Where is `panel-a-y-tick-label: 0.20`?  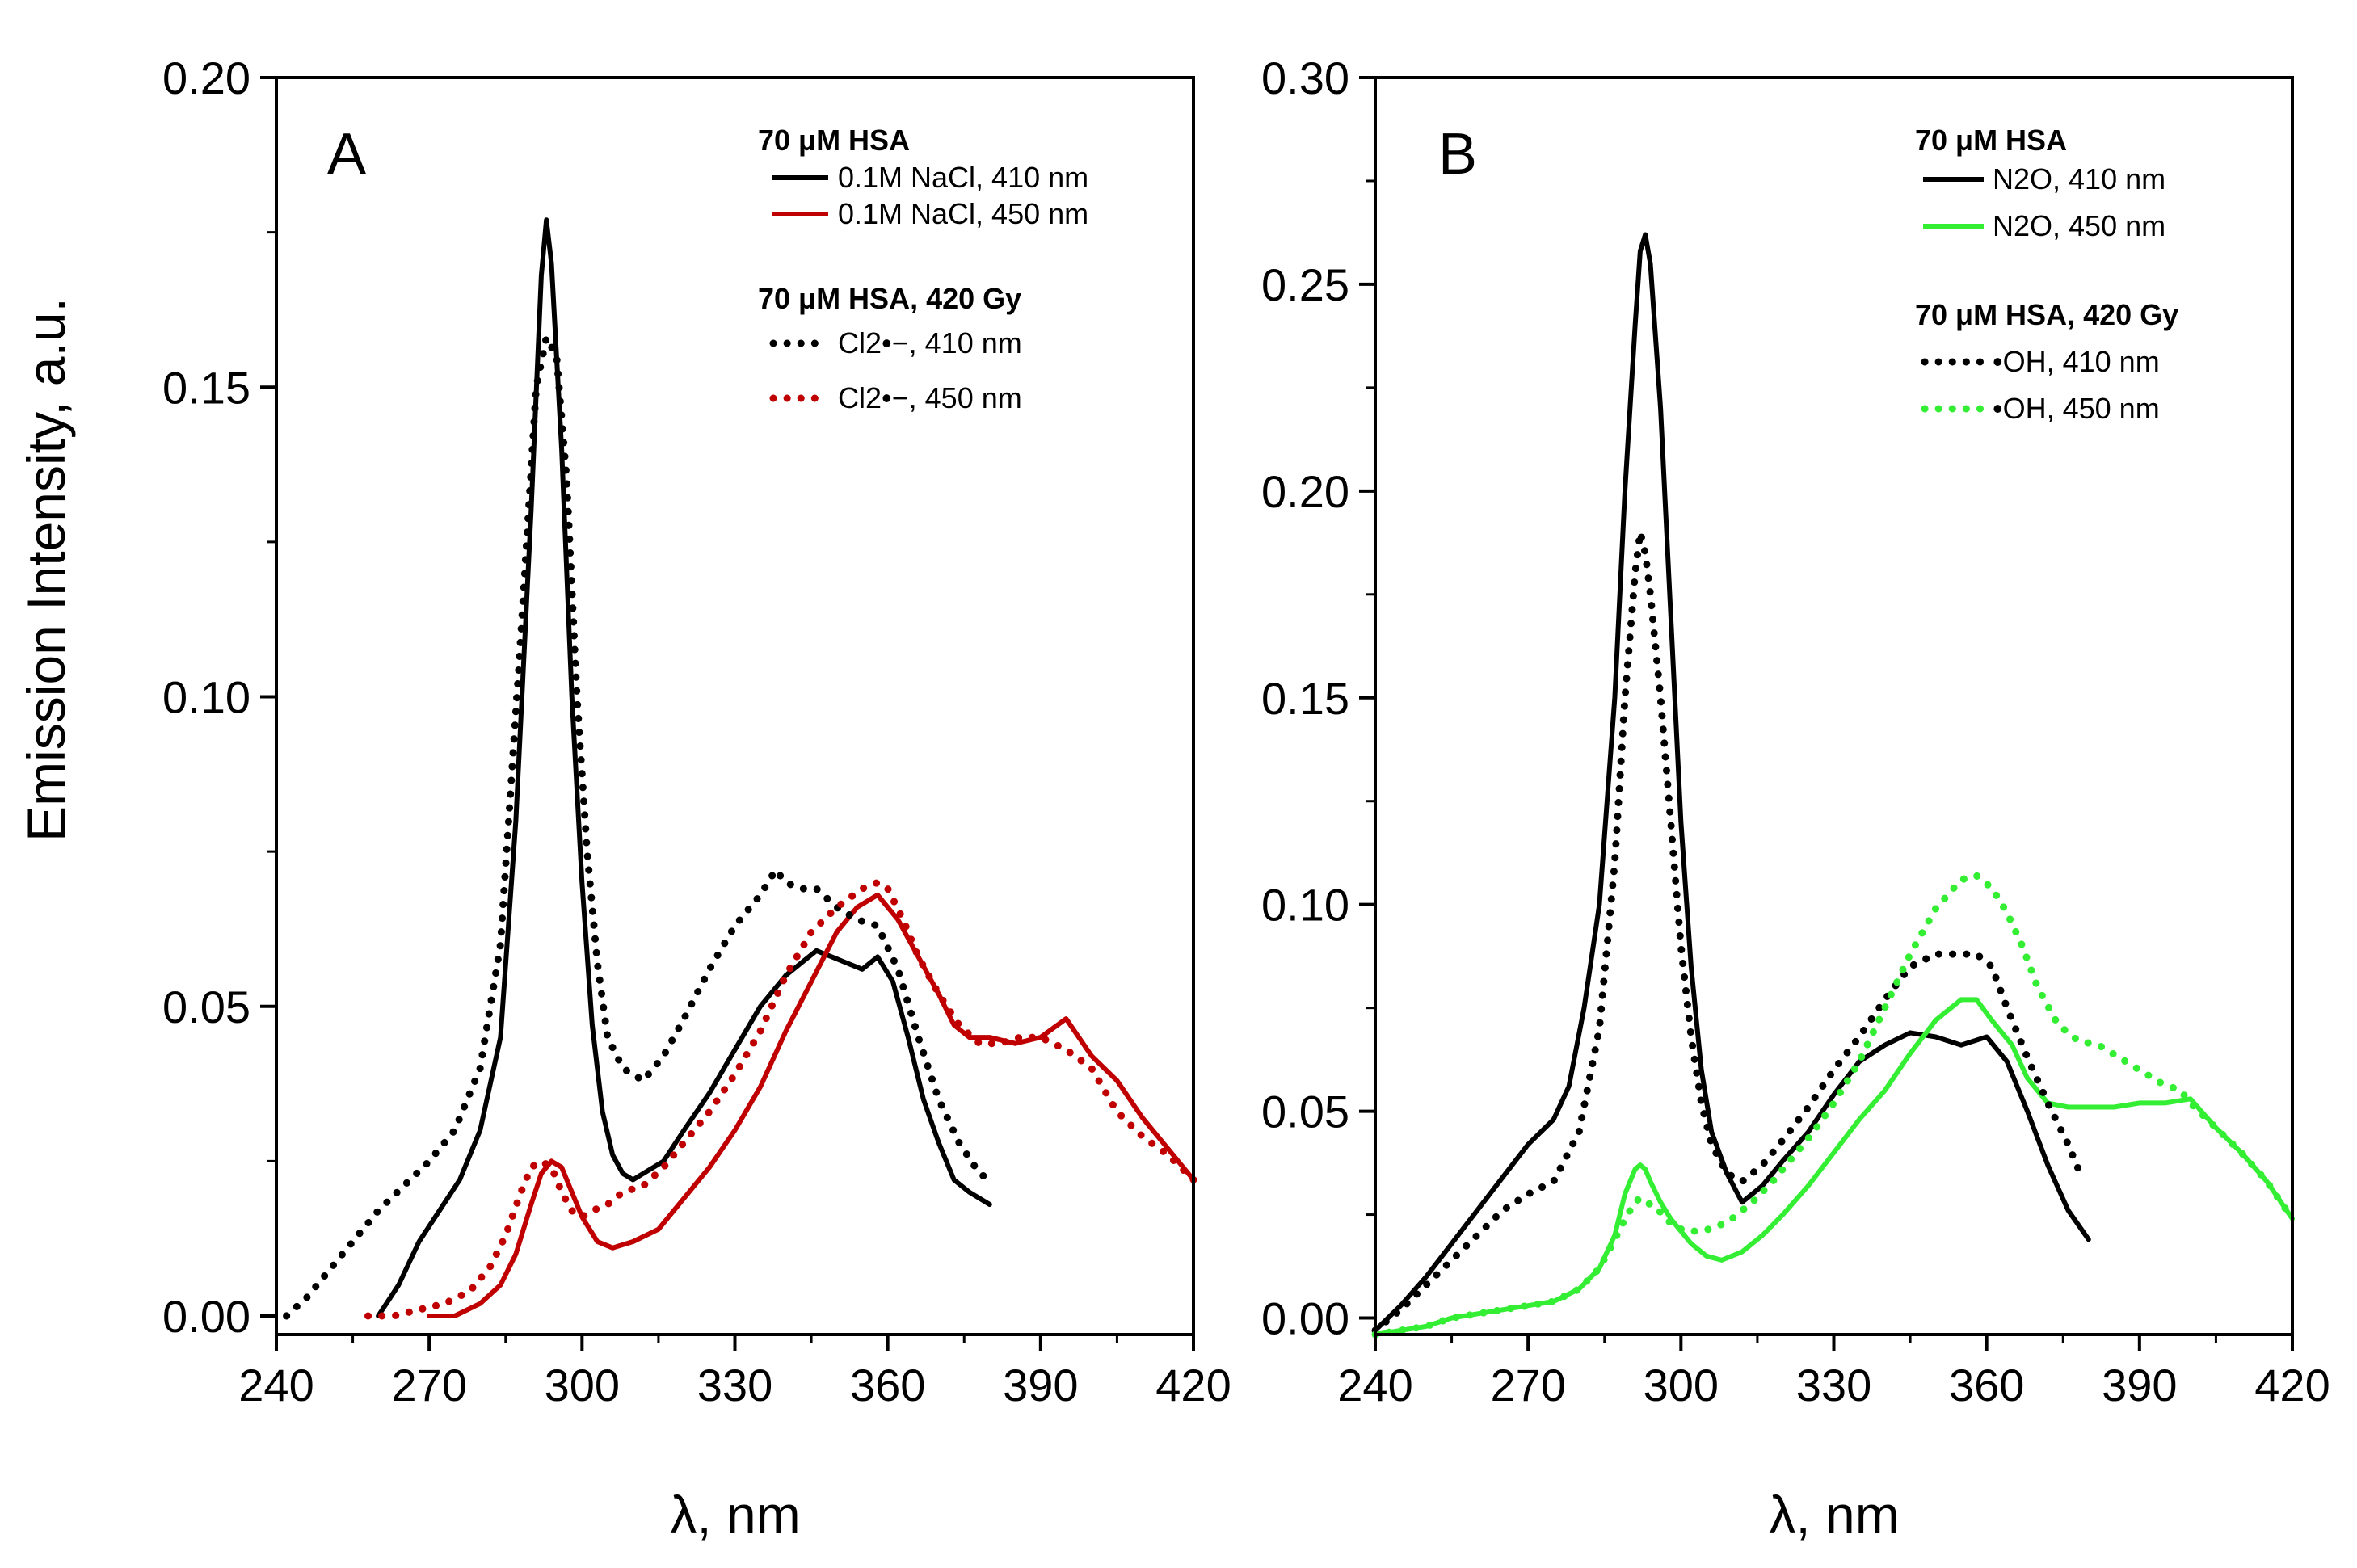 panel-a-y-tick-label: 0.20 is located at coordinates (206, 78).